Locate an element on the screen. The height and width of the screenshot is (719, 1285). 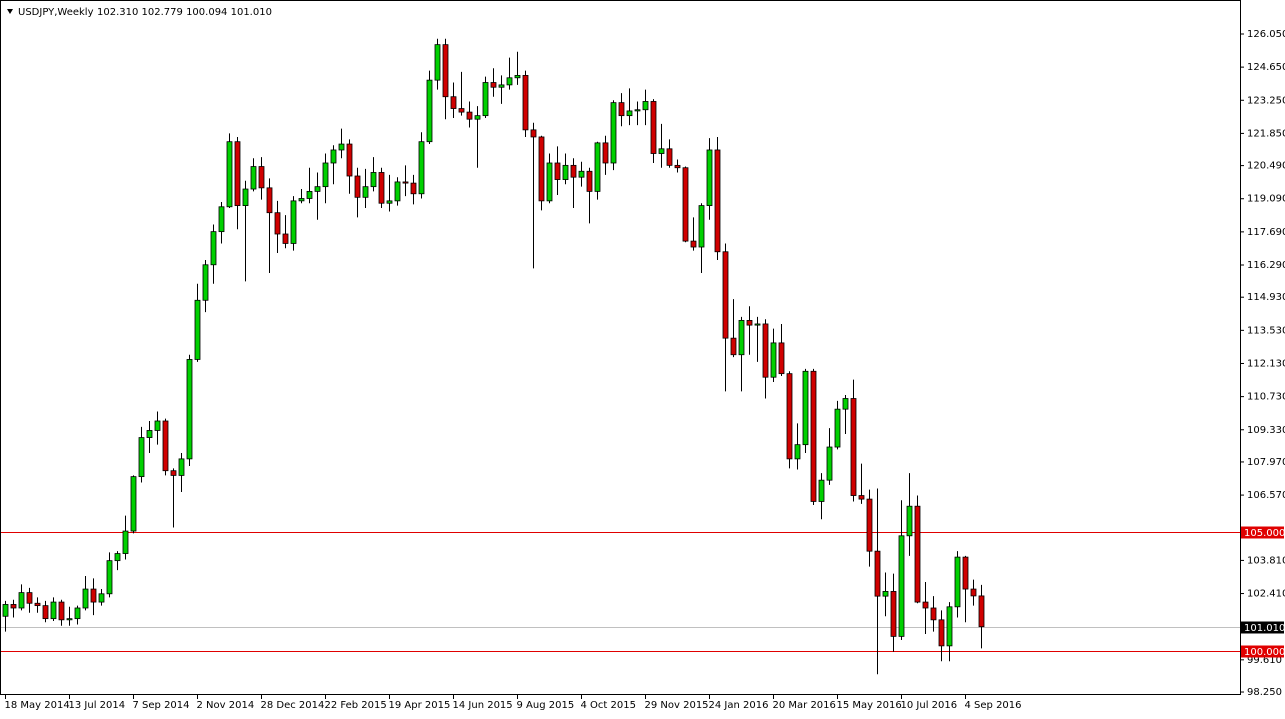
x-tick-label: 14 Jun 2015 is located at coordinates (483, 705).